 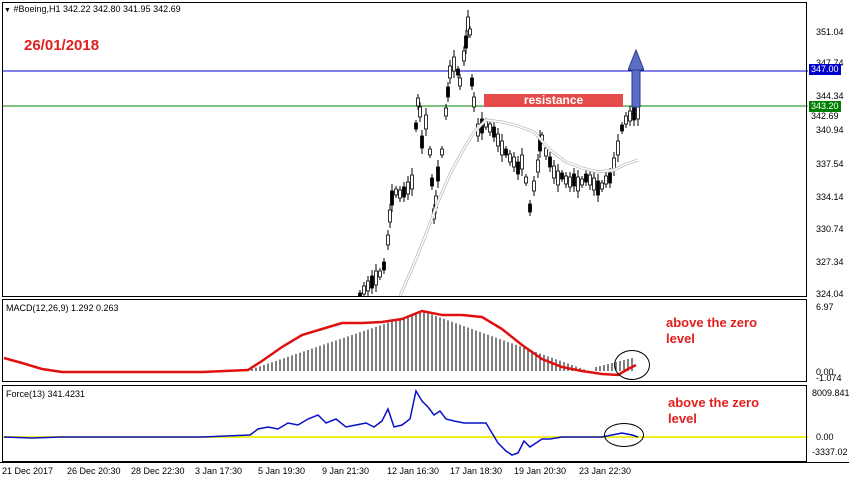 What do you see at coordinates (46, 394) in the screenshot?
I see `force-header: Force(13) 341.4231` at bounding box center [46, 394].